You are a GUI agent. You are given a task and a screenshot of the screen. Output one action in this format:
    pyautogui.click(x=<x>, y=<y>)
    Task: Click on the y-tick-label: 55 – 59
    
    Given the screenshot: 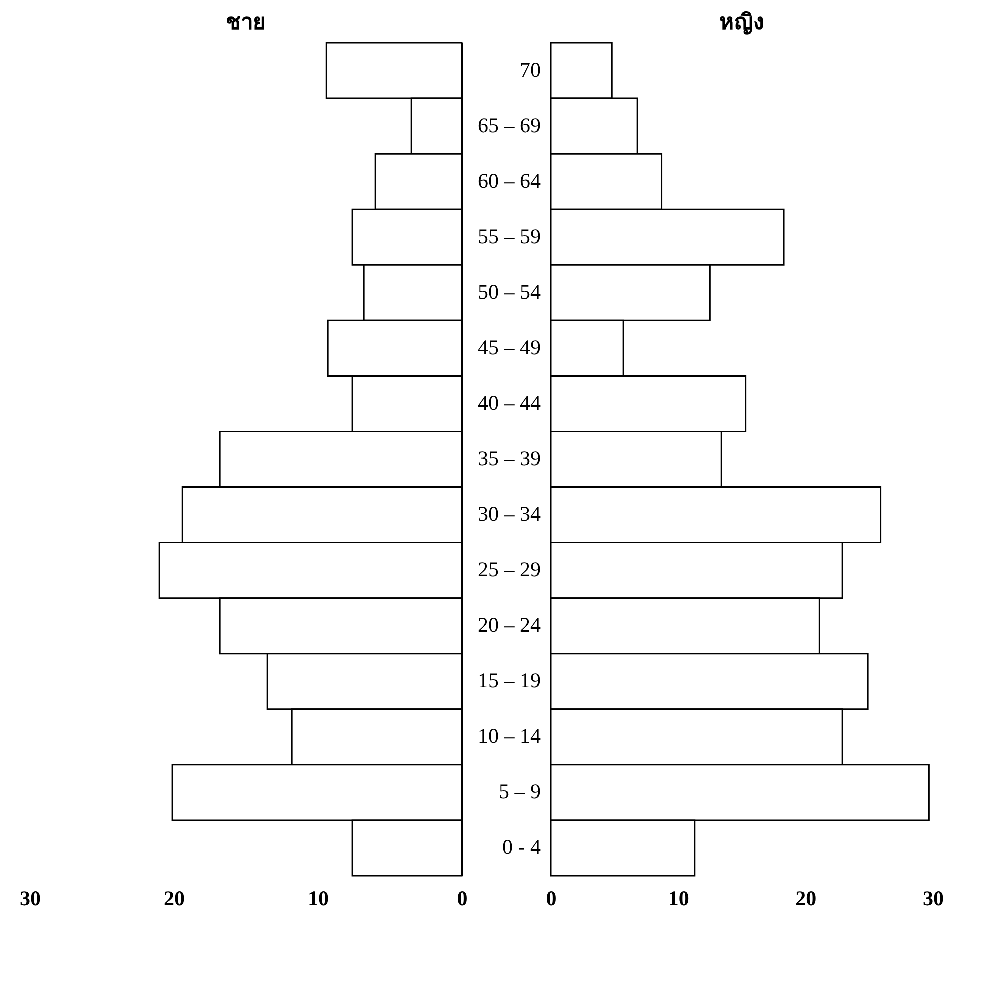 What is the action you would take?
    pyautogui.click(x=509, y=236)
    